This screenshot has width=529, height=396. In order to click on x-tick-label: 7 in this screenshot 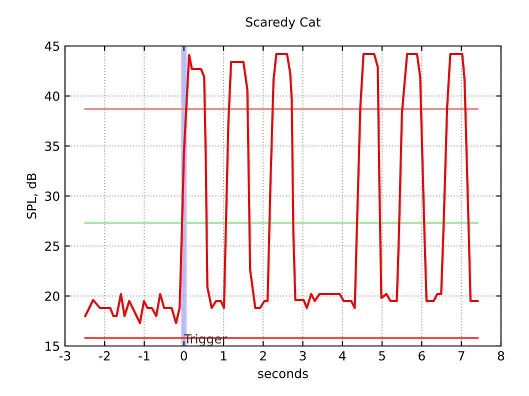, I will do `click(461, 355)`.